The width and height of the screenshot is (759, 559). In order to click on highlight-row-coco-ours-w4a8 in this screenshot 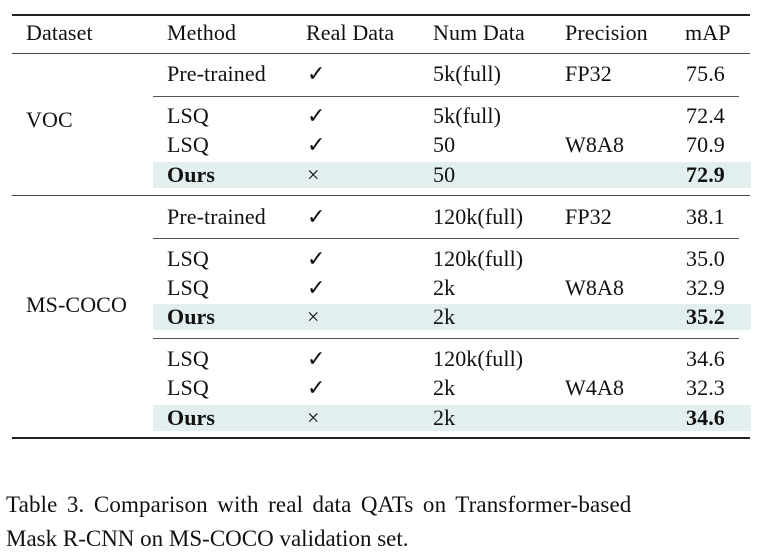, I will do `click(452, 418)`.